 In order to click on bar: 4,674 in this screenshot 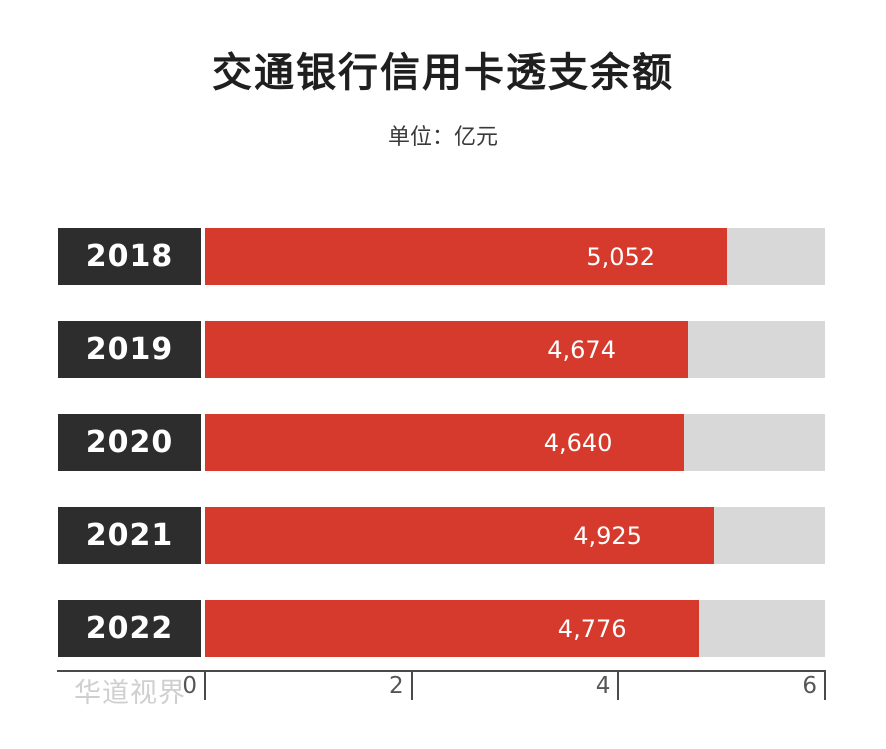, I will do `click(446, 349)`.